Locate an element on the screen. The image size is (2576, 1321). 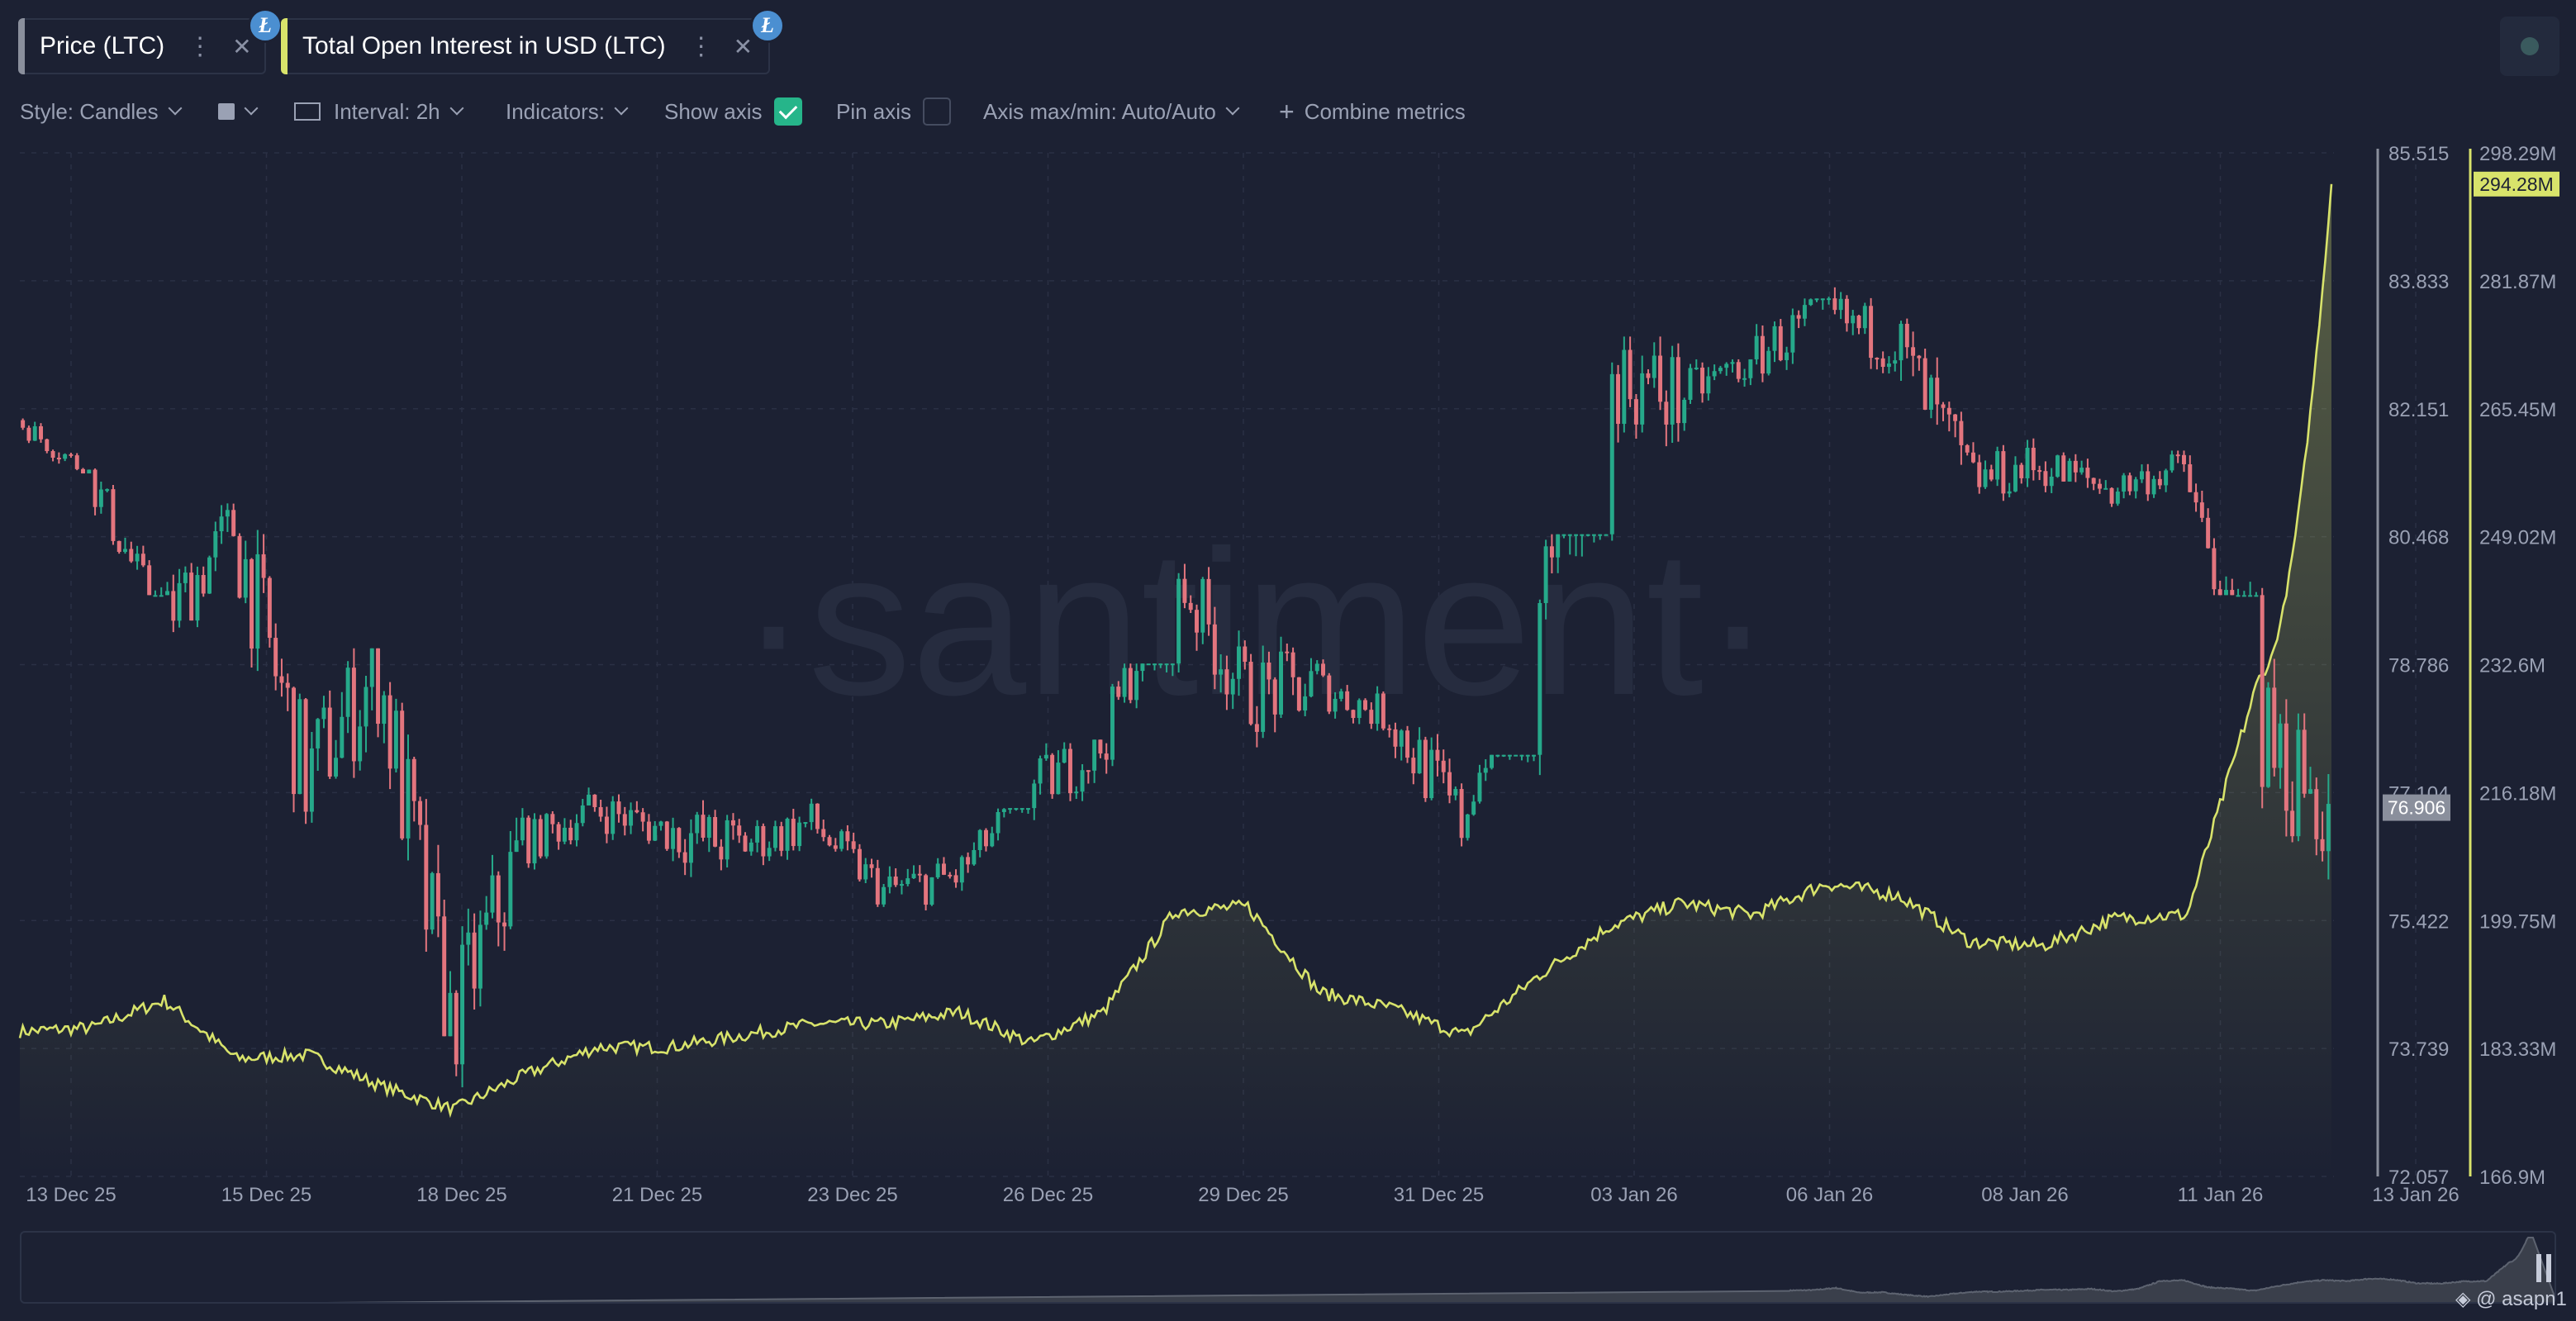
axis-maxmin-dropdown: Axis max/min: Auto/Auto is located at coordinates (1111, 112).